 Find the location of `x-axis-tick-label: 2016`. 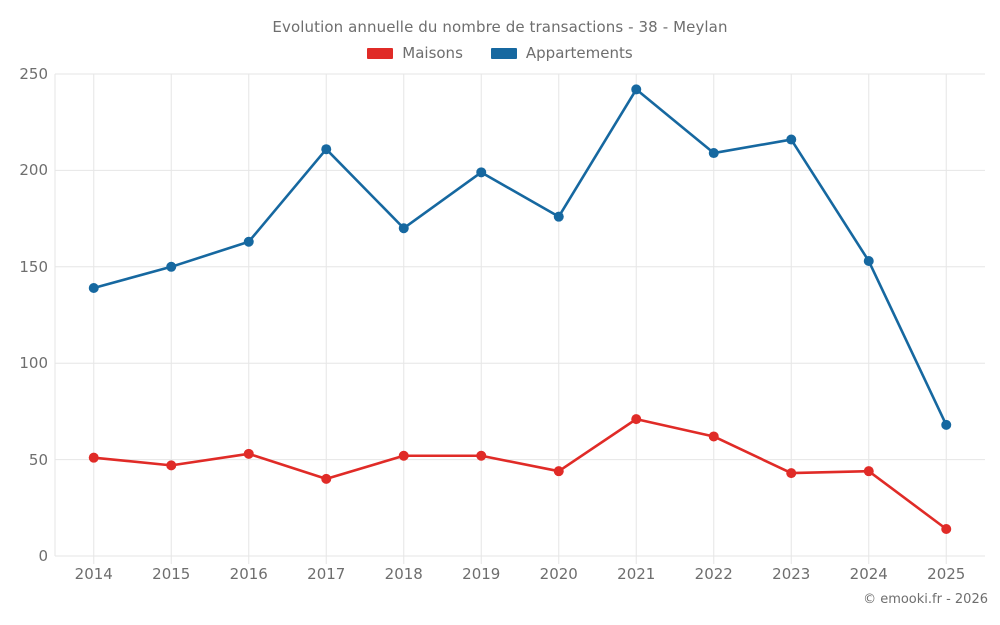

x-axis-tick-label: 2016 is located at coordinates (248, 574).